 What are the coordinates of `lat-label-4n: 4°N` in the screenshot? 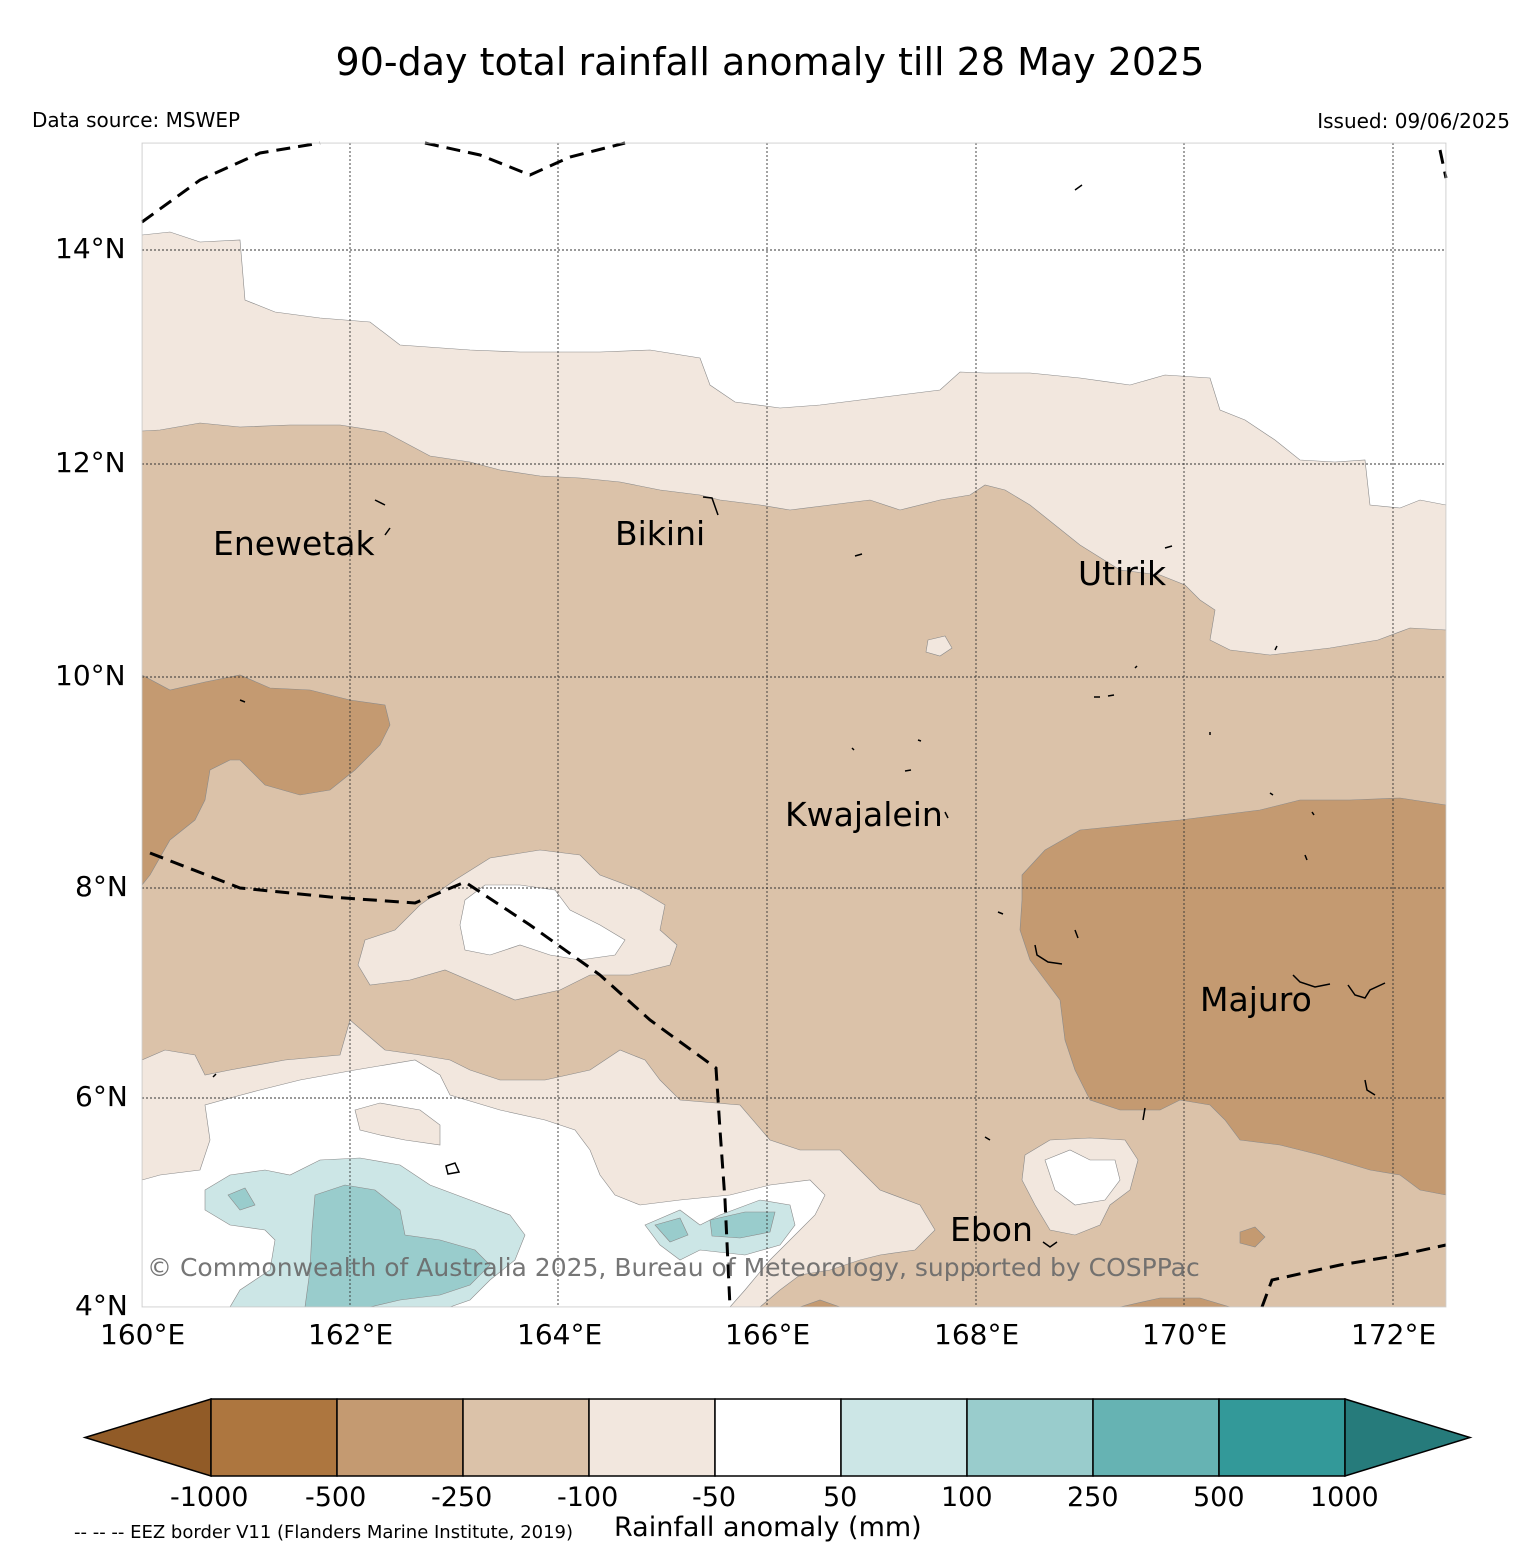 It's located at (101, 1305).